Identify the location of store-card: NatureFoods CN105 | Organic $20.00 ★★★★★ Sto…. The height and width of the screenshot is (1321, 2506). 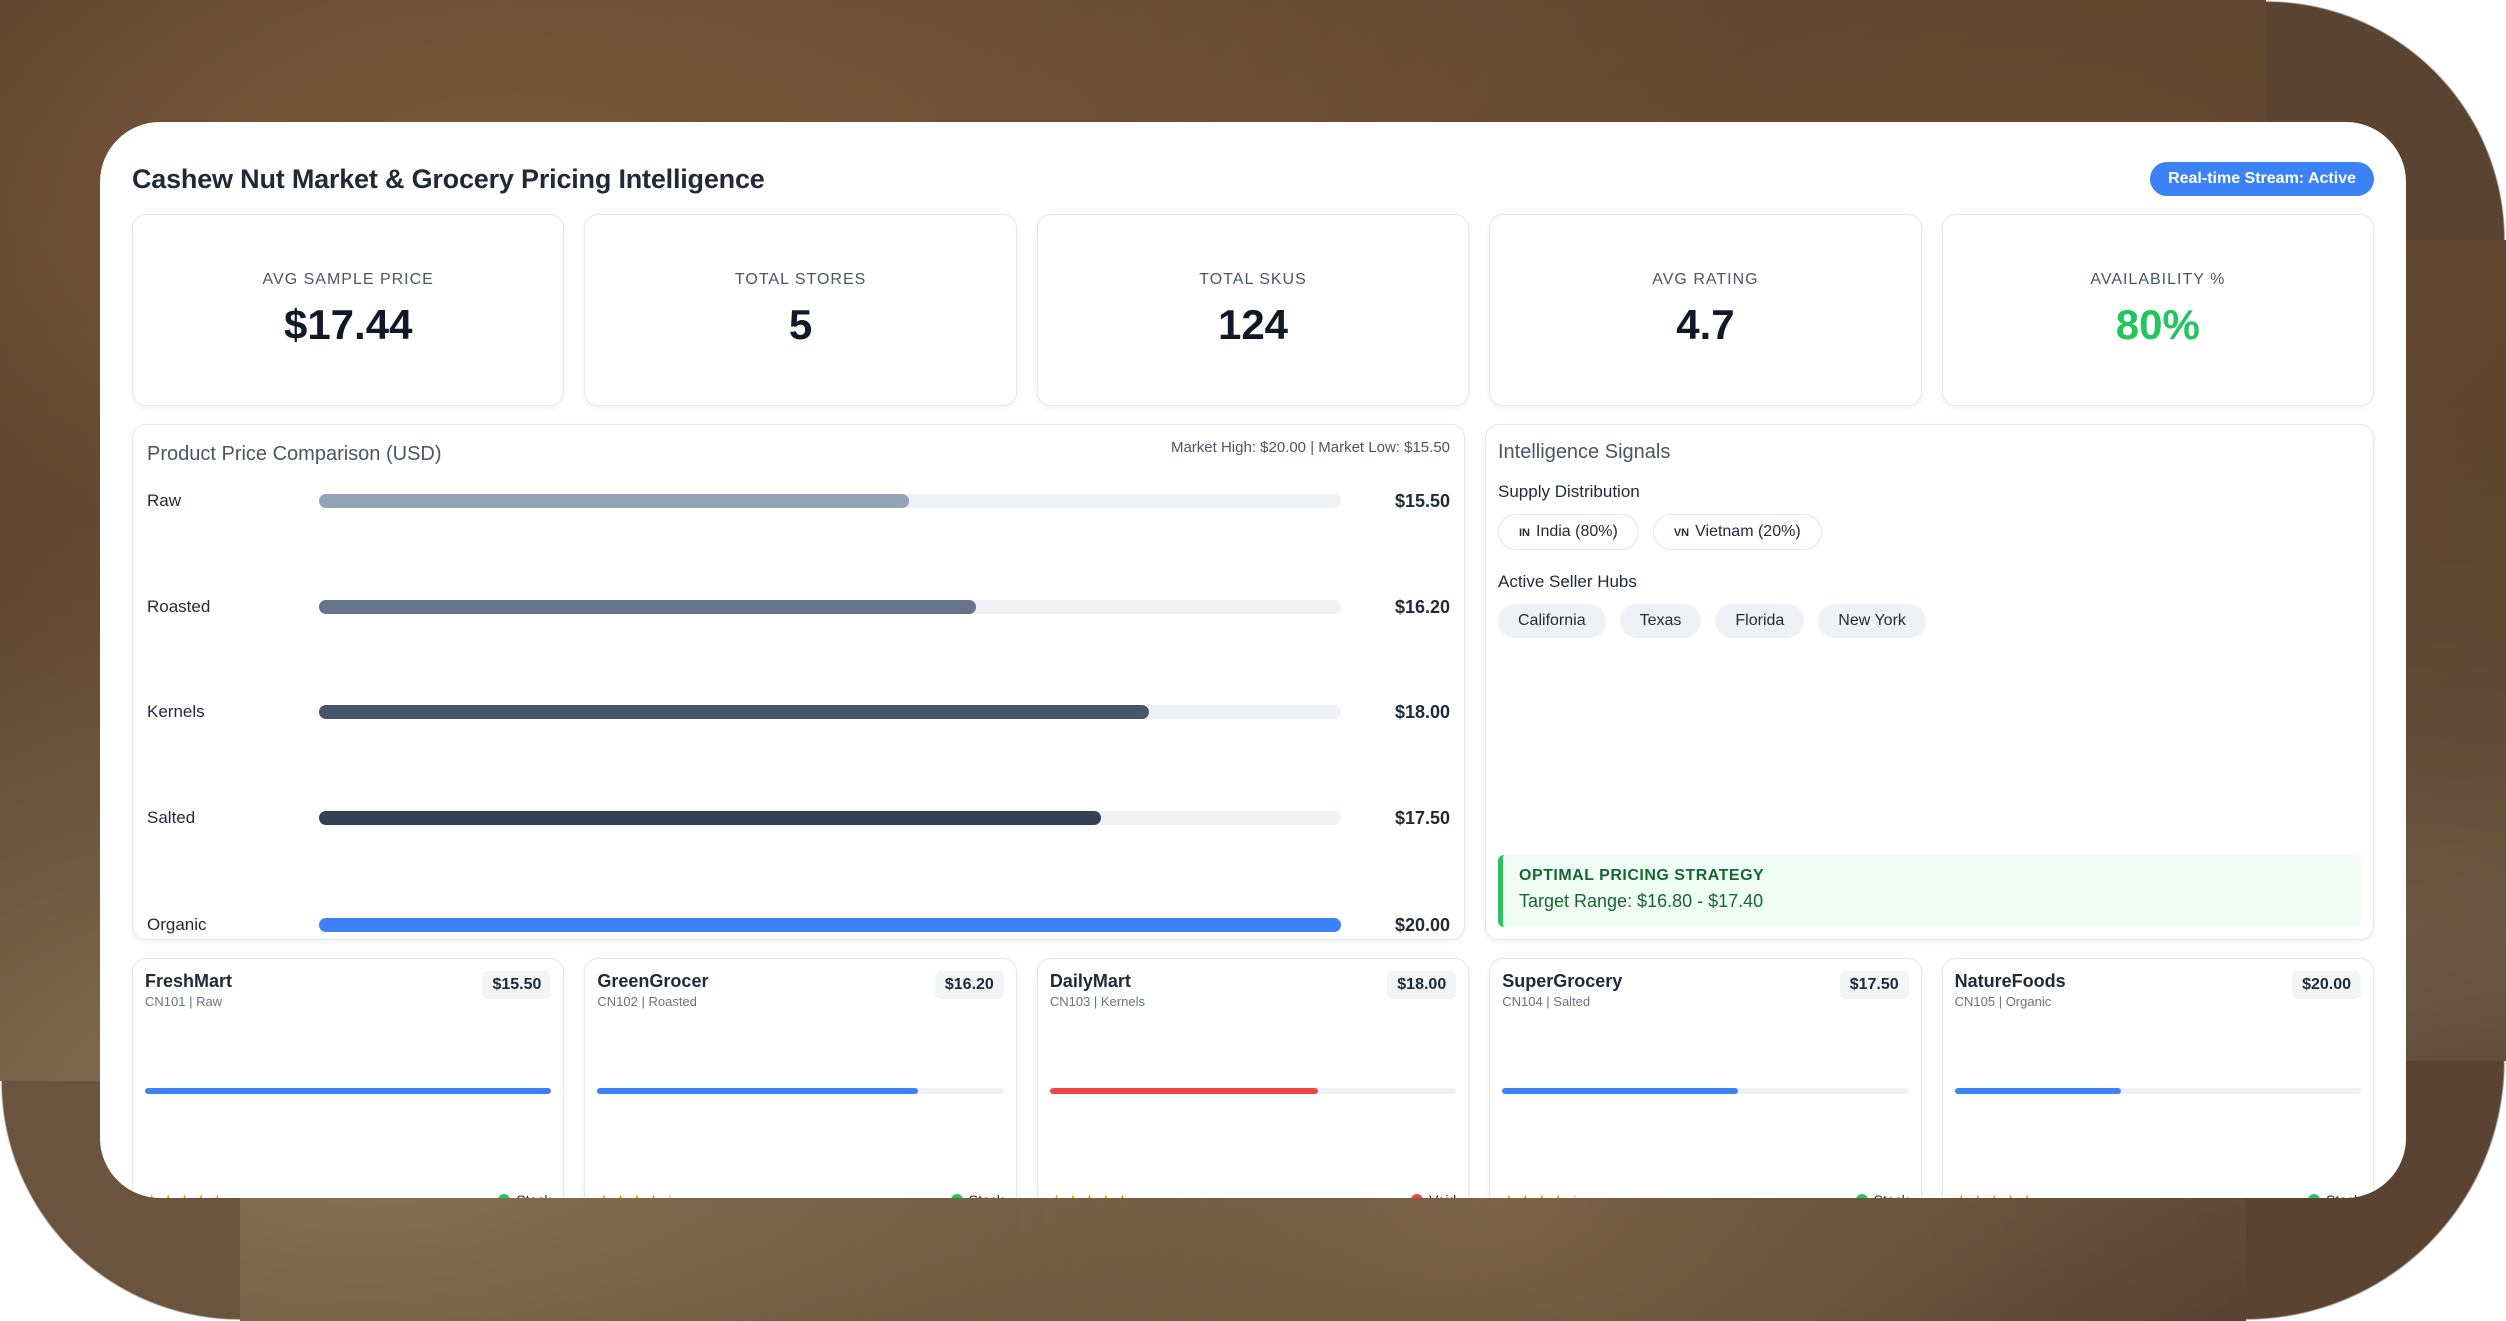
(2158, 1078).